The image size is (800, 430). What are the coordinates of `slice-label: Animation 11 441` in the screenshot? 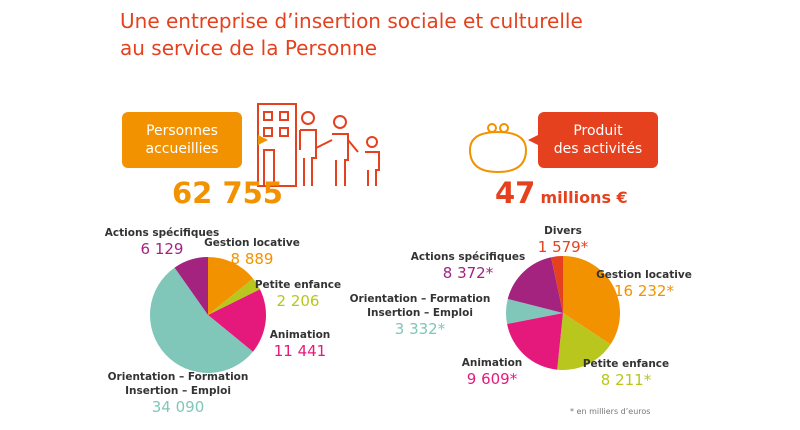 It's located at (300, 344).